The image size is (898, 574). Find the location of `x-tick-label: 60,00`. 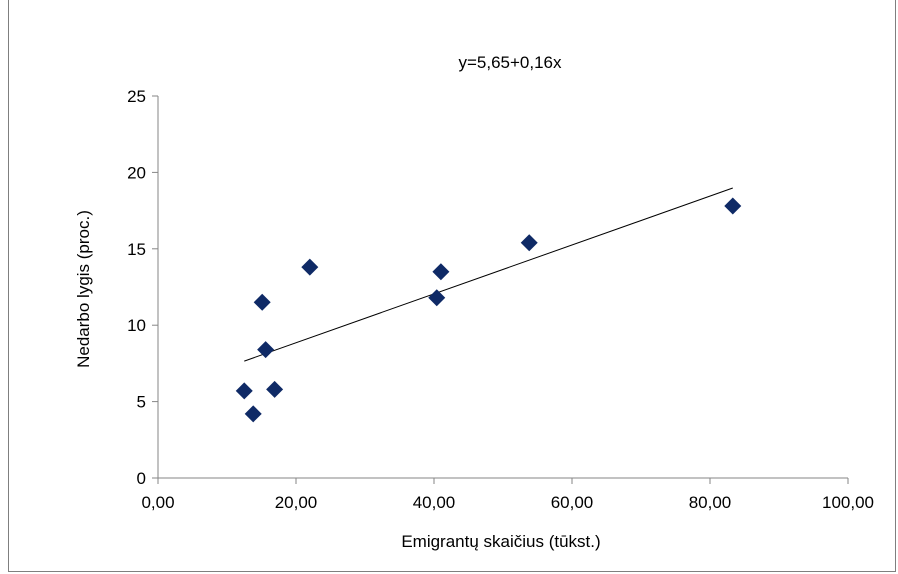

x-tick-label: 60,00 is located at coordinates (572, 502).